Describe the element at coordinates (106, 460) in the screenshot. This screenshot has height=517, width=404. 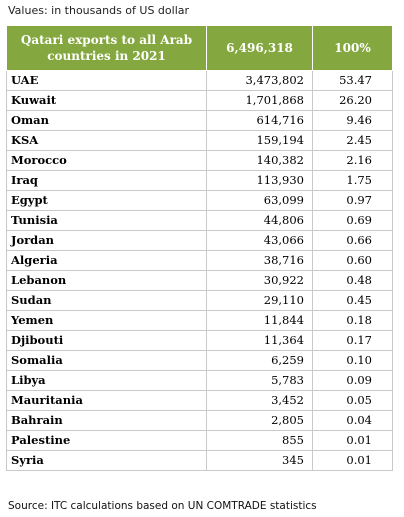
I see `country-cell: Syria` at that location.